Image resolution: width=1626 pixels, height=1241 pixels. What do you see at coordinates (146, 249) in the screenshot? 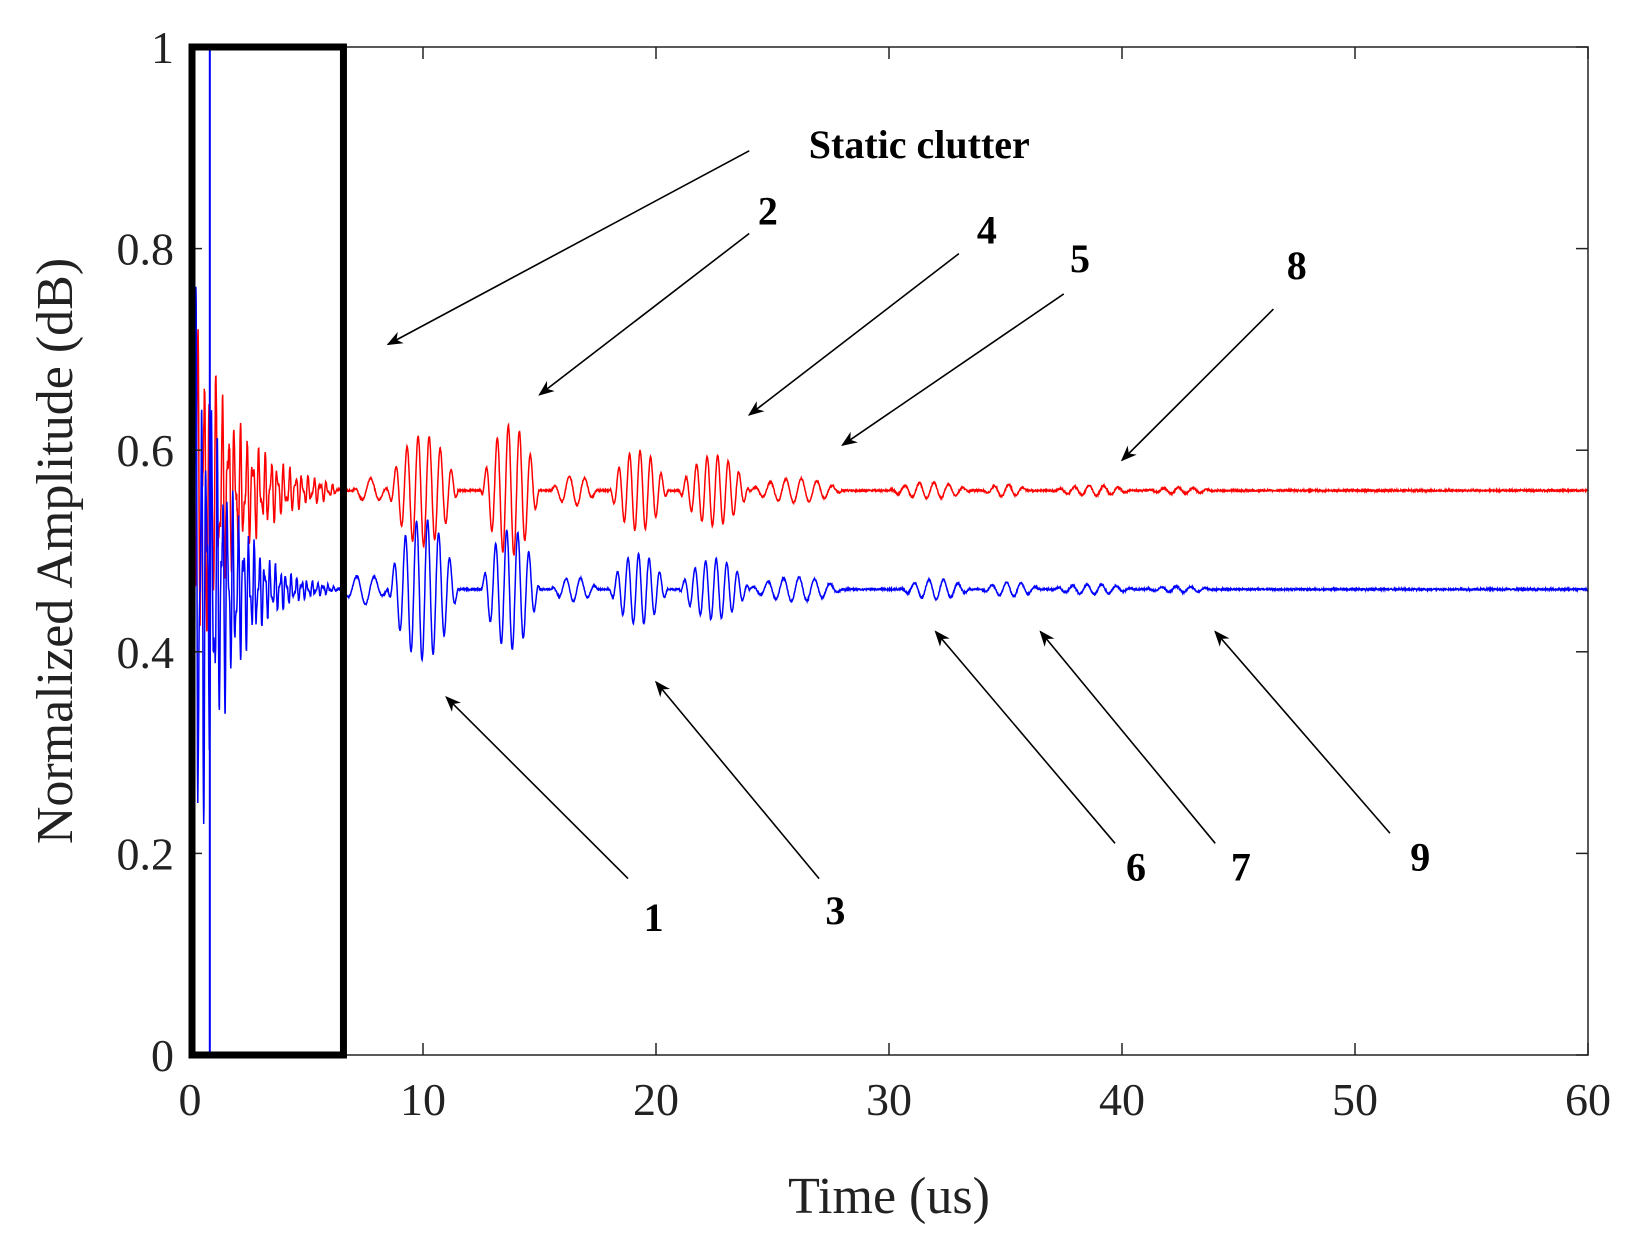
I see `y-tick-label: 0.8` at bounding box center [146, 249].